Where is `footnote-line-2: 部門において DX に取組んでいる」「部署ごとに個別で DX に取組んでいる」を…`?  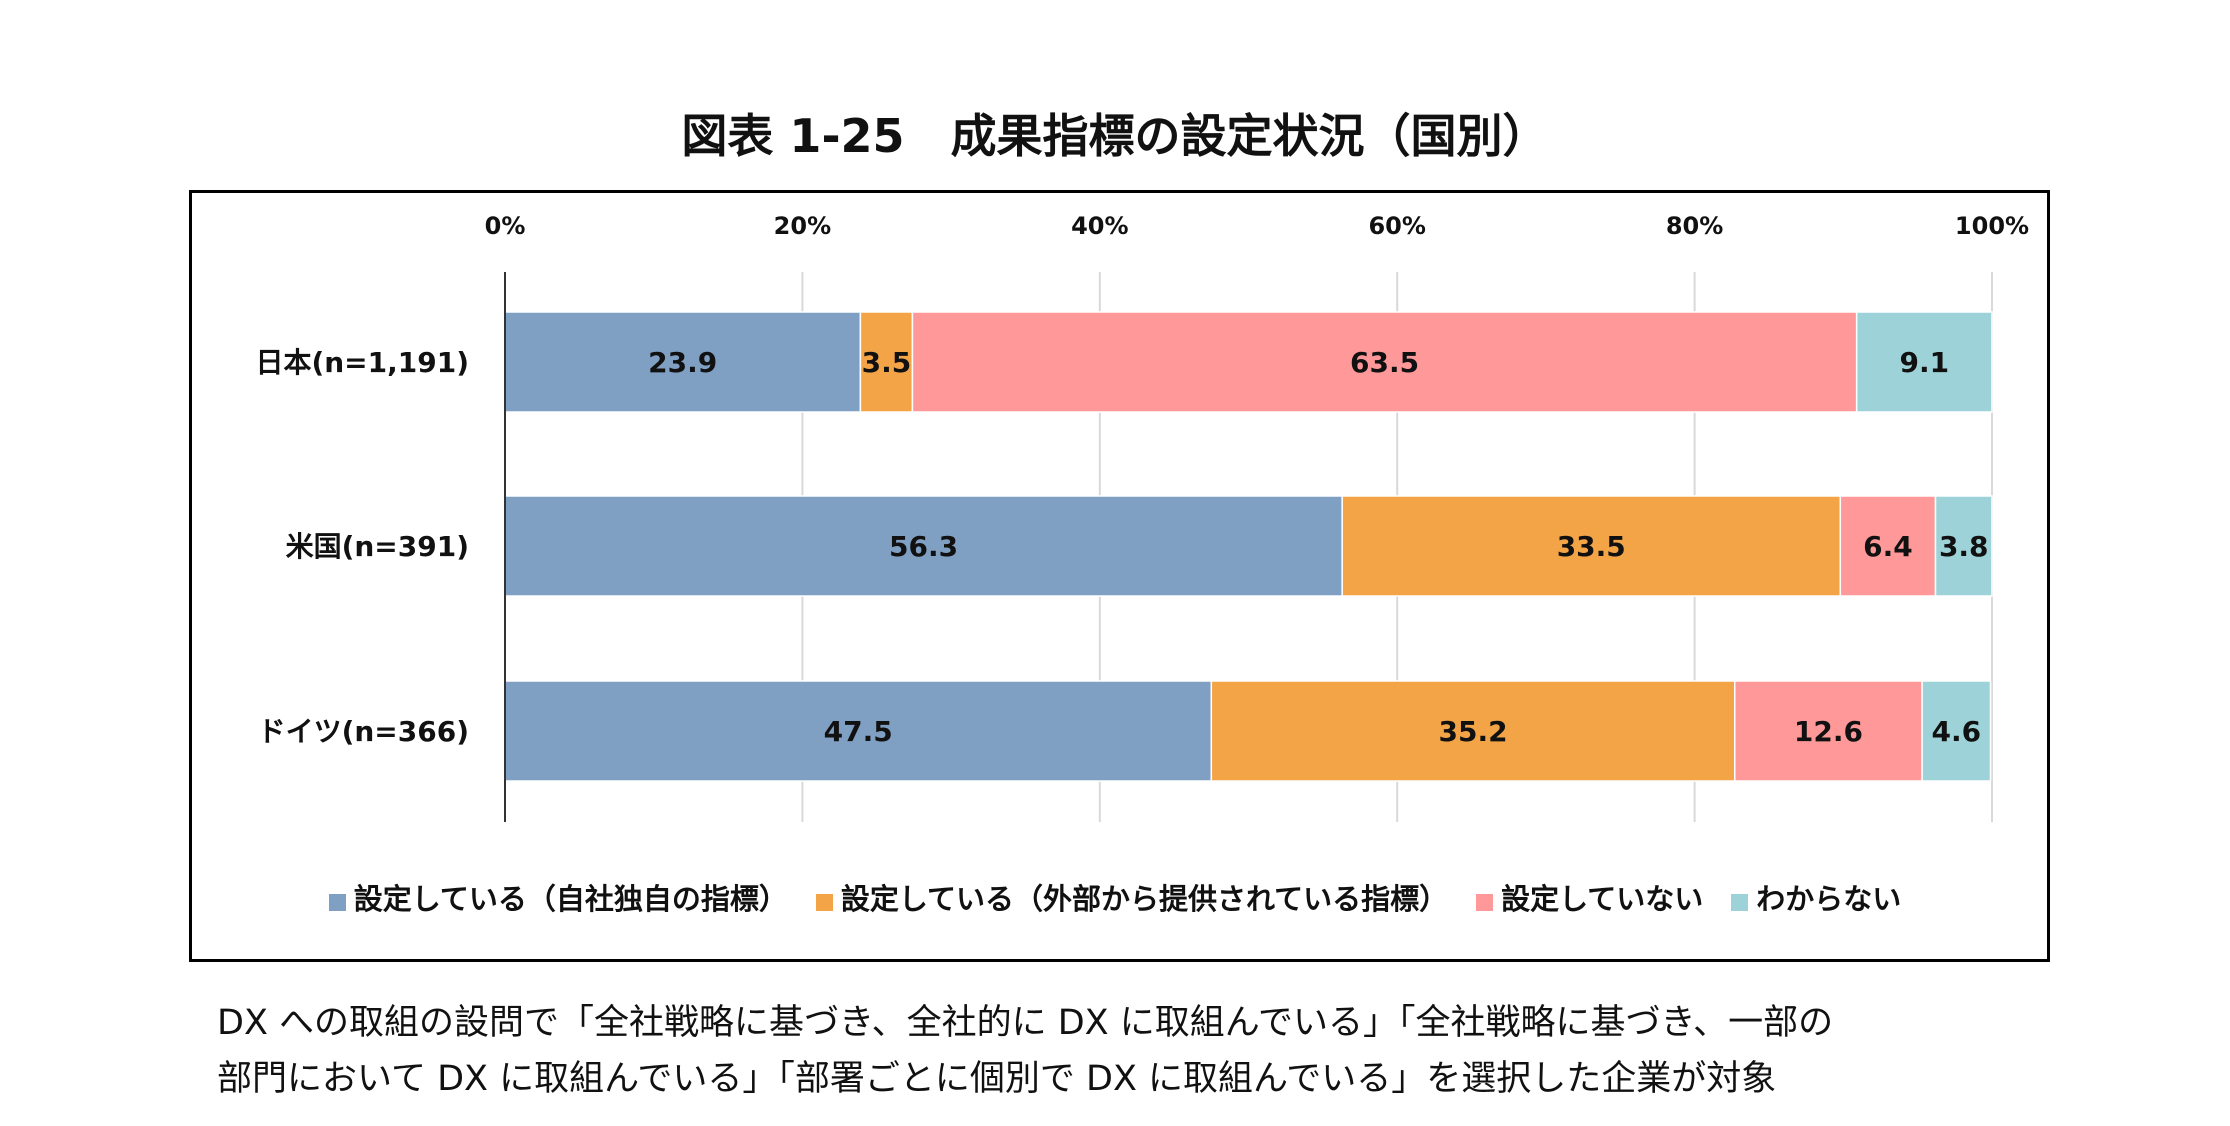
footnote-line-2: 部門において DX に取組んでいる」「部署ごとに個別で DX に取組んでいる」を… is located at coordinates (997, 1079).